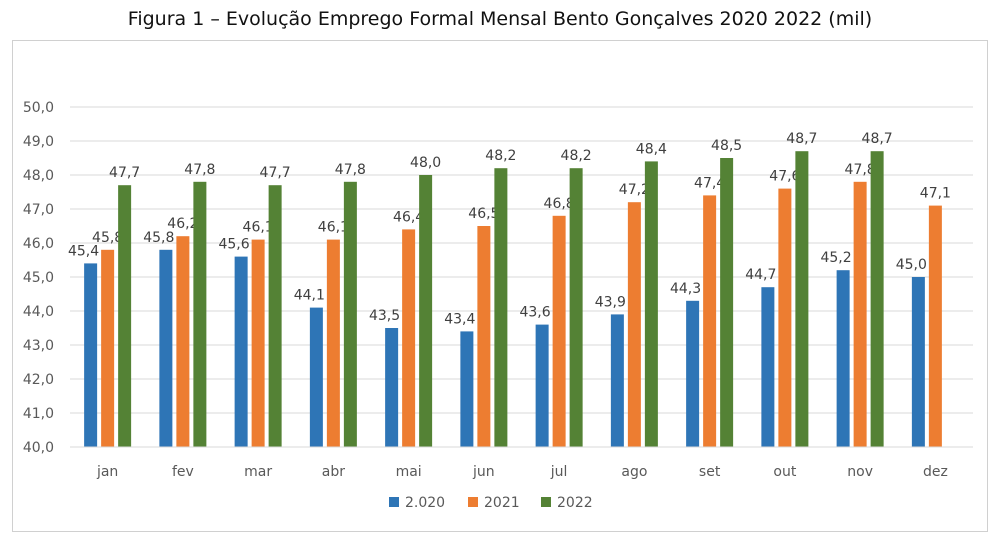 The width and height of the screenshot is (1000, 541). I want to click on x-tick-label: mai, so click(409, 472).